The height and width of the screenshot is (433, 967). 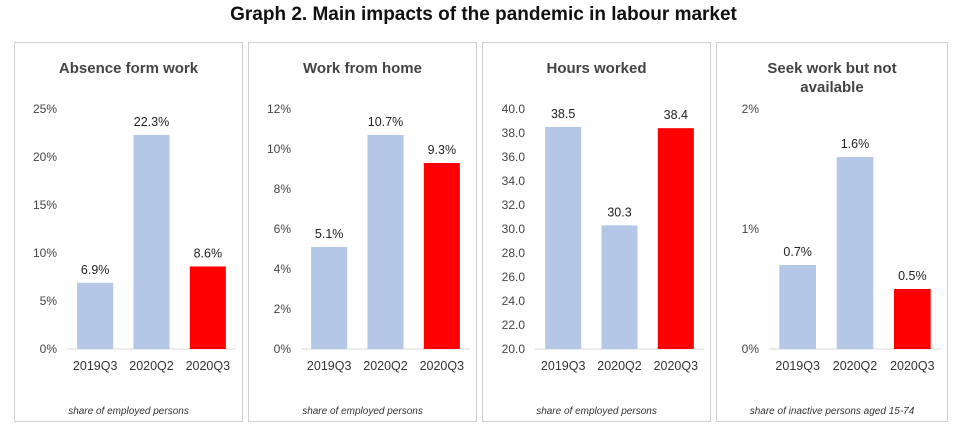 I want to click on data-label: 0.5%, so click(x=912, y=276).